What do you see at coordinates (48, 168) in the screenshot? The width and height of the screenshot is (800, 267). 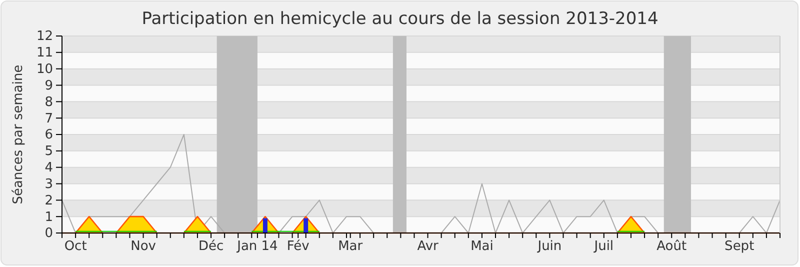 I see `y-tick-label: 4` at bounding box center [48, 168].